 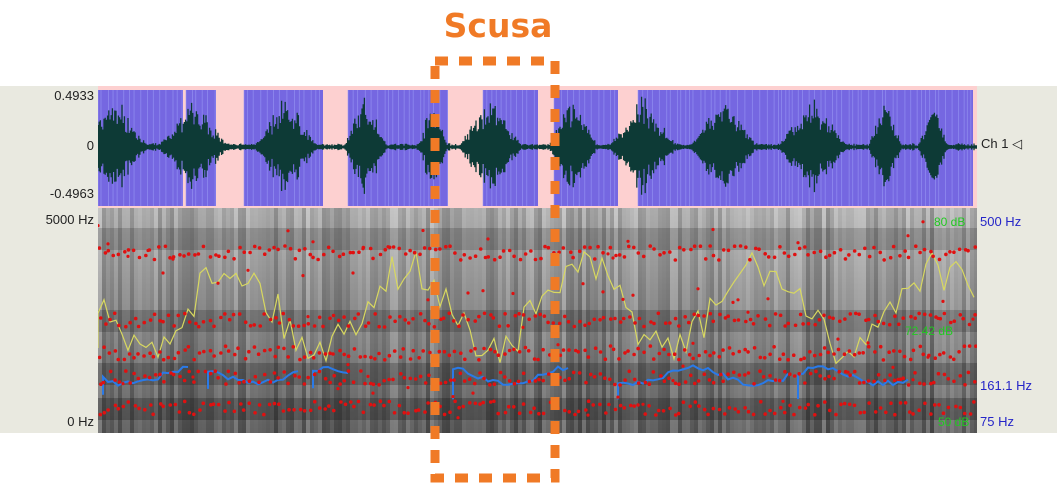 I want to click on channel-label: Ch 1 ◁, so click(x=1002, y=143).